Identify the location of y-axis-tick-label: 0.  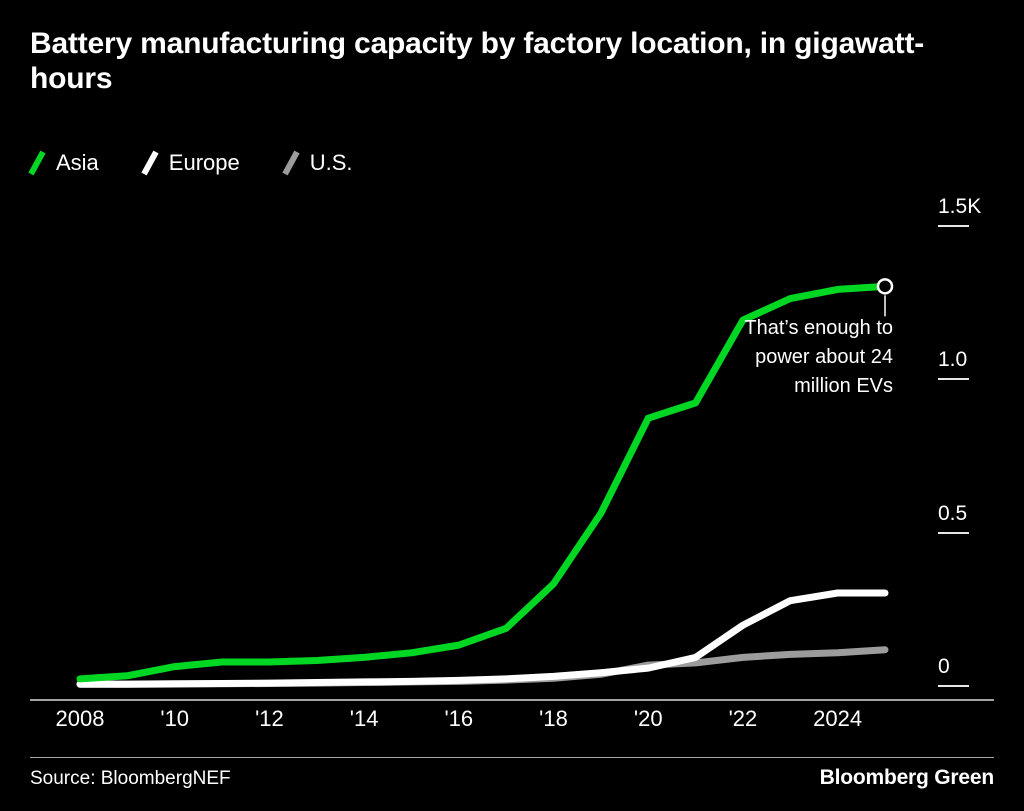
(944, 666).